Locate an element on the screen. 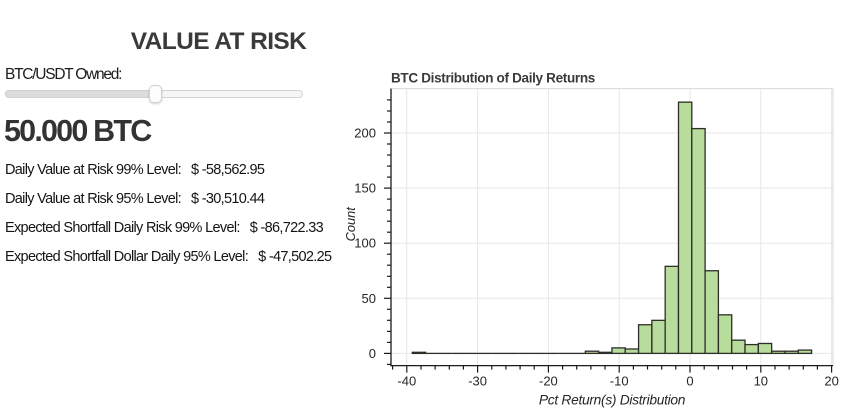  svg-text:BTC Distribution of Daily Retu: BTC Distribution of Daily Returns is located at coordinates (493, 78).